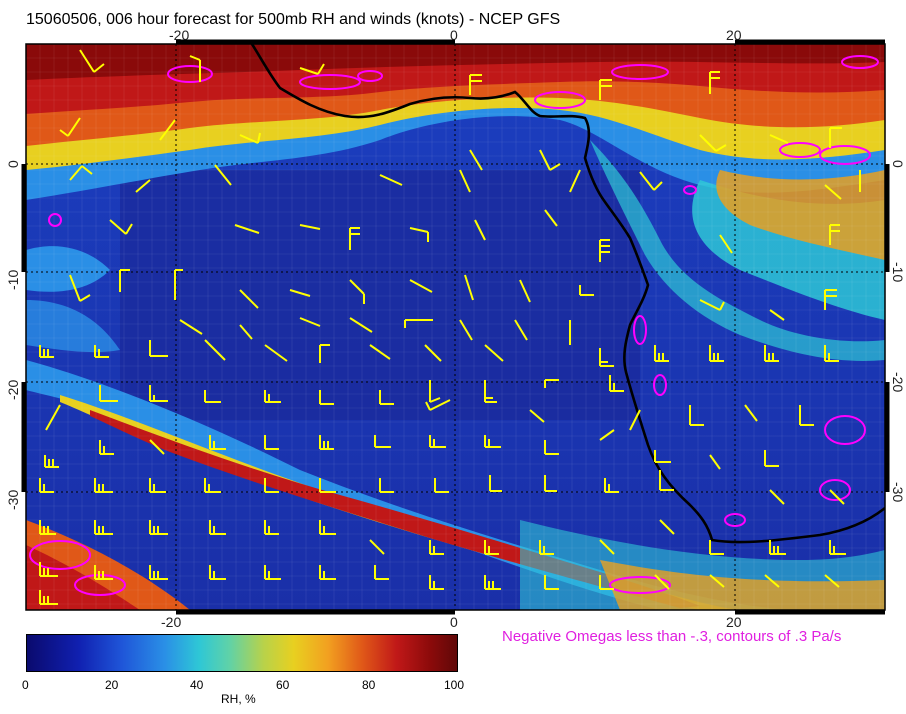 The image size is (906, 714). What do you see at coordinates (242, 653) in the screenshot?
I see `rh-colorbar` at bounding box center [242, 653].